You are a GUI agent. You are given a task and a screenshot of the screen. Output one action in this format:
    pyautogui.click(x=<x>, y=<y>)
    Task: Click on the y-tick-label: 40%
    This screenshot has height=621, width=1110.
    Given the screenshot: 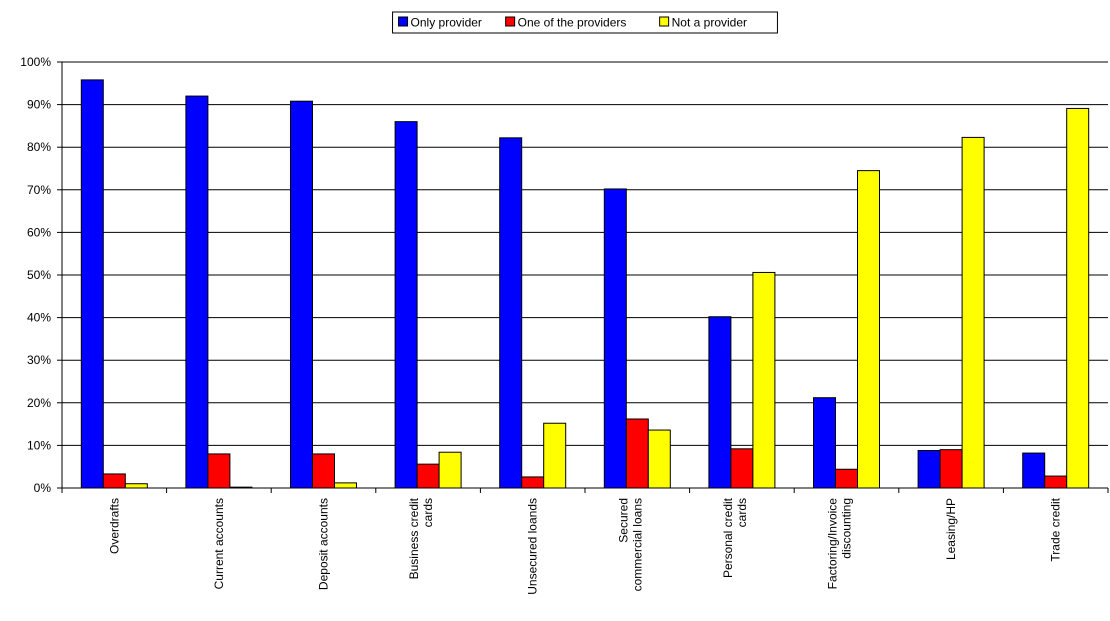 What is the action you would take?
    pyautogui.click(x=39, y=318)
    